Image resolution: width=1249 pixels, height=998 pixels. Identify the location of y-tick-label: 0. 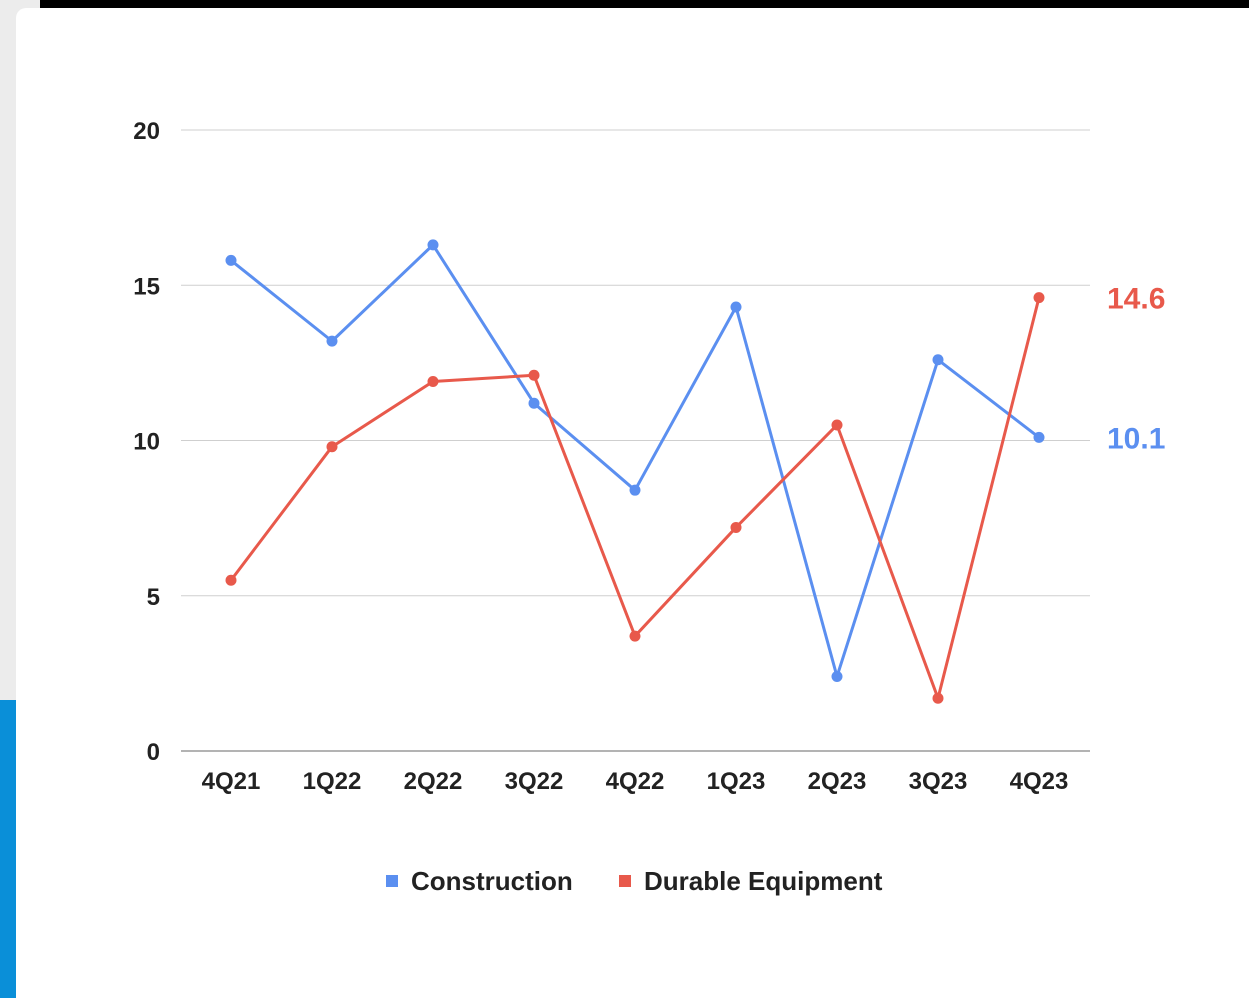
(153, 752).